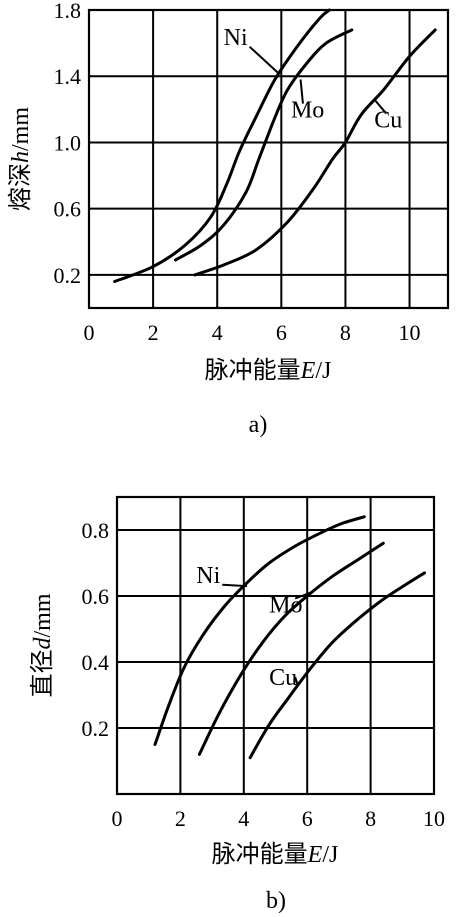  What do you see at coordinates (96, 530) in the screenshot?
I see `y-tick-label: 0.8` at bounding box center [96, 530].